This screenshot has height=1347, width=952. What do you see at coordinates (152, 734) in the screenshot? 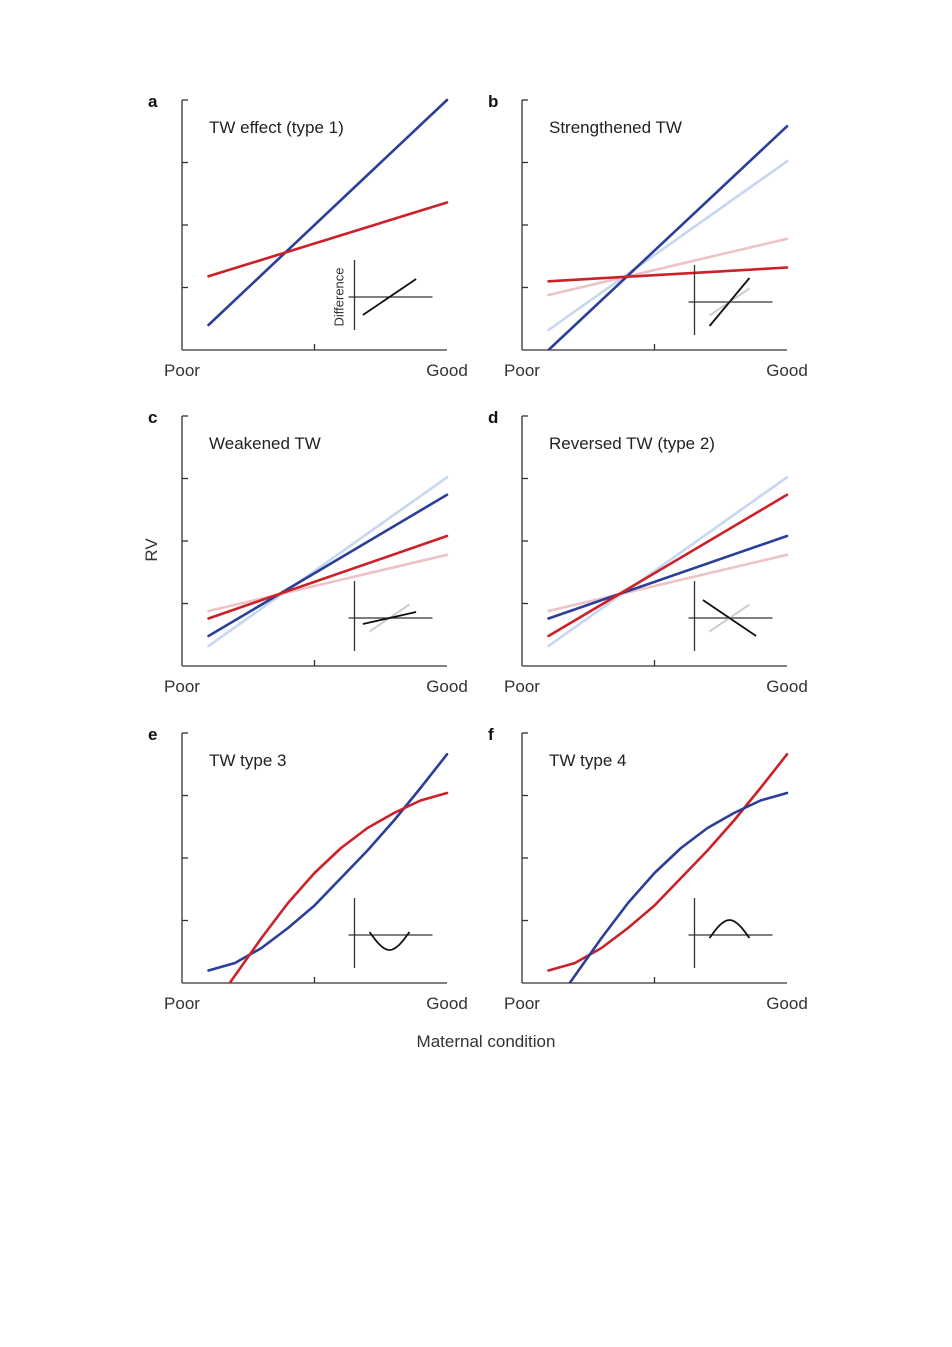
I see `panel-label: e` at bounding box center [152, 734].